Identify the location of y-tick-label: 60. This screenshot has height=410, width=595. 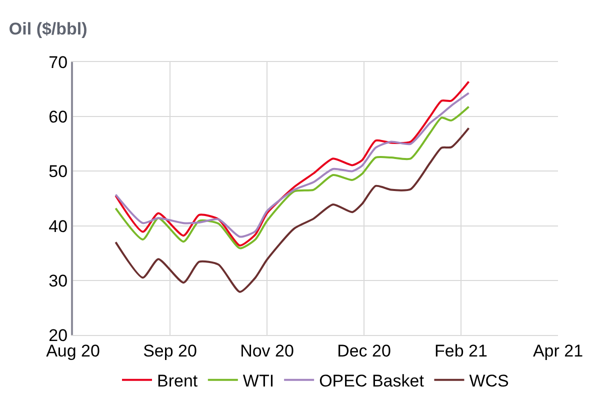
(58, 117).